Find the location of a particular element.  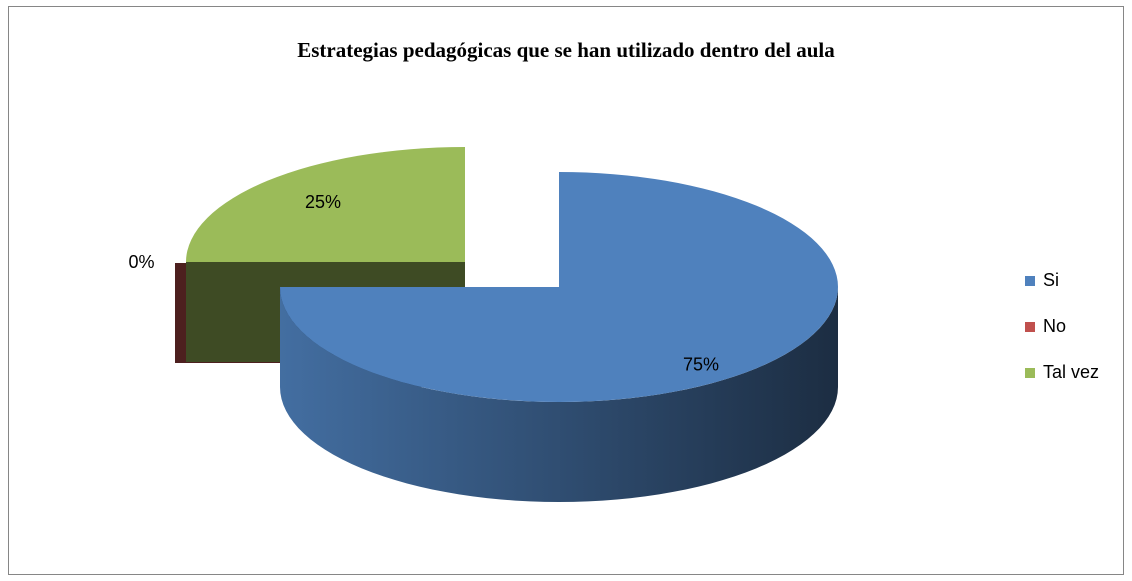

legend-label: No is located at coordinates (1054, 326).